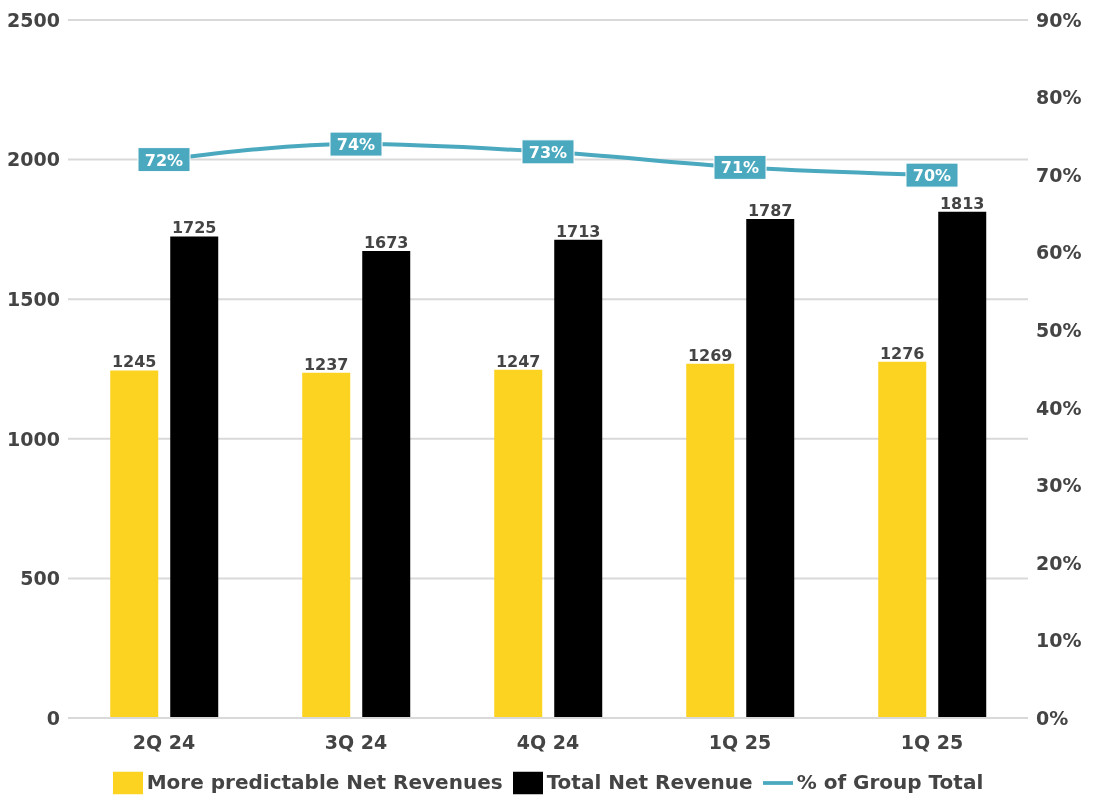  What do you see at coordinates (356, 742) in the screenshot?
I see `x-tick-label: 3Q 24` at bounding box center [356, 742].